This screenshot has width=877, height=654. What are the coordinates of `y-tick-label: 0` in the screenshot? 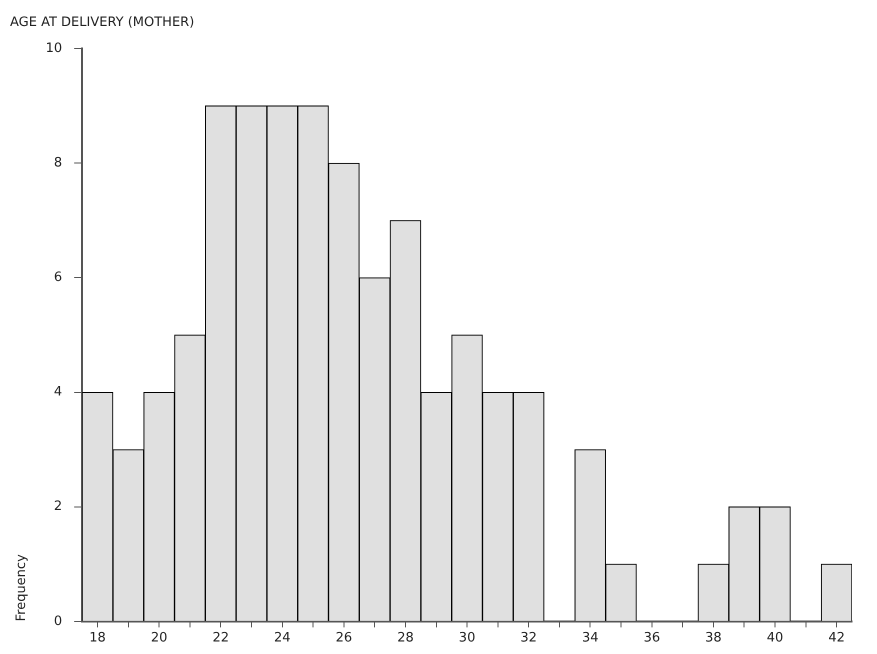 It's located at (58, 621).